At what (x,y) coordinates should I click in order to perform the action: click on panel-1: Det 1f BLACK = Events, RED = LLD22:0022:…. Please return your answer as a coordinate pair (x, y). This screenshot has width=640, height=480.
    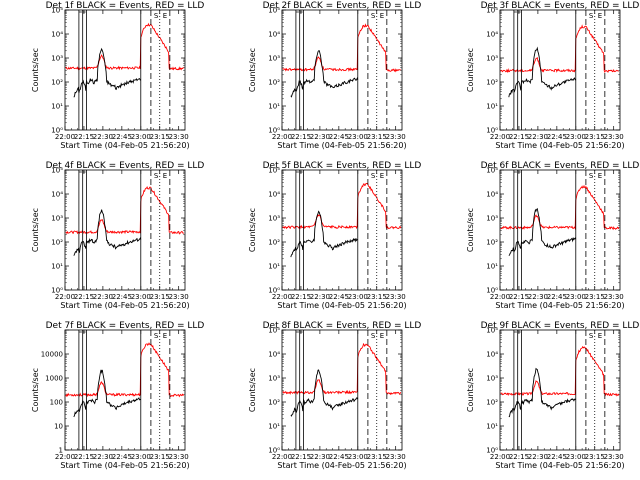
    Looking at the image, I should click on (117, 75).